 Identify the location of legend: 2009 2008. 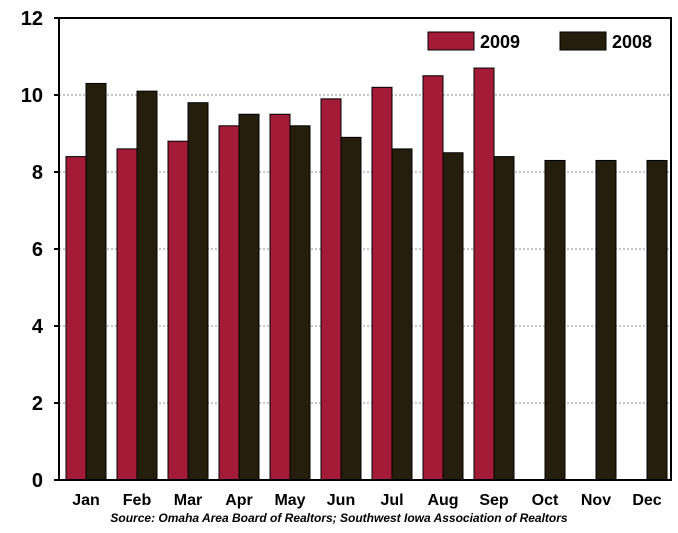
(539, 41).